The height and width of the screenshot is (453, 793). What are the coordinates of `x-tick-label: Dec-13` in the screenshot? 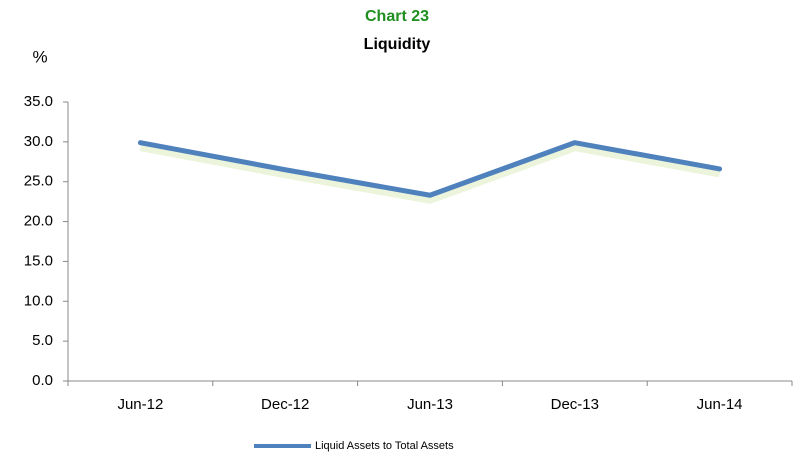 It's located at (575, 404).